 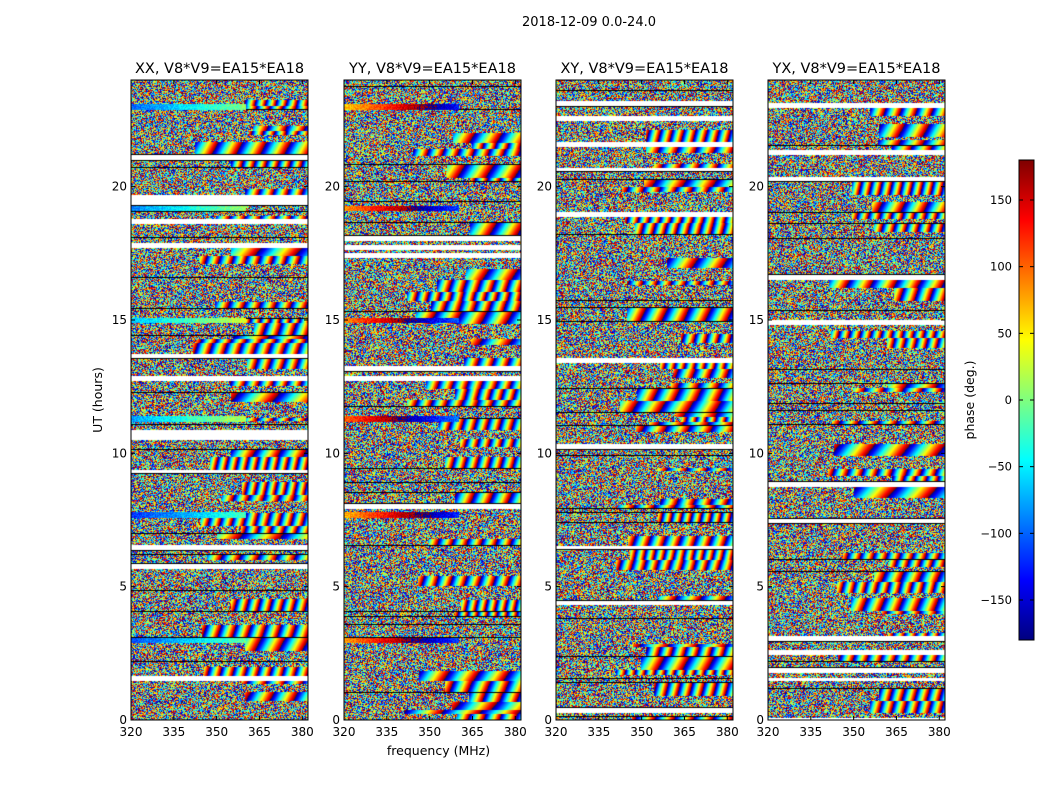 I want to click on figure-title: 2018-12-09 0.0-24.0, so click(x=589, y=22).